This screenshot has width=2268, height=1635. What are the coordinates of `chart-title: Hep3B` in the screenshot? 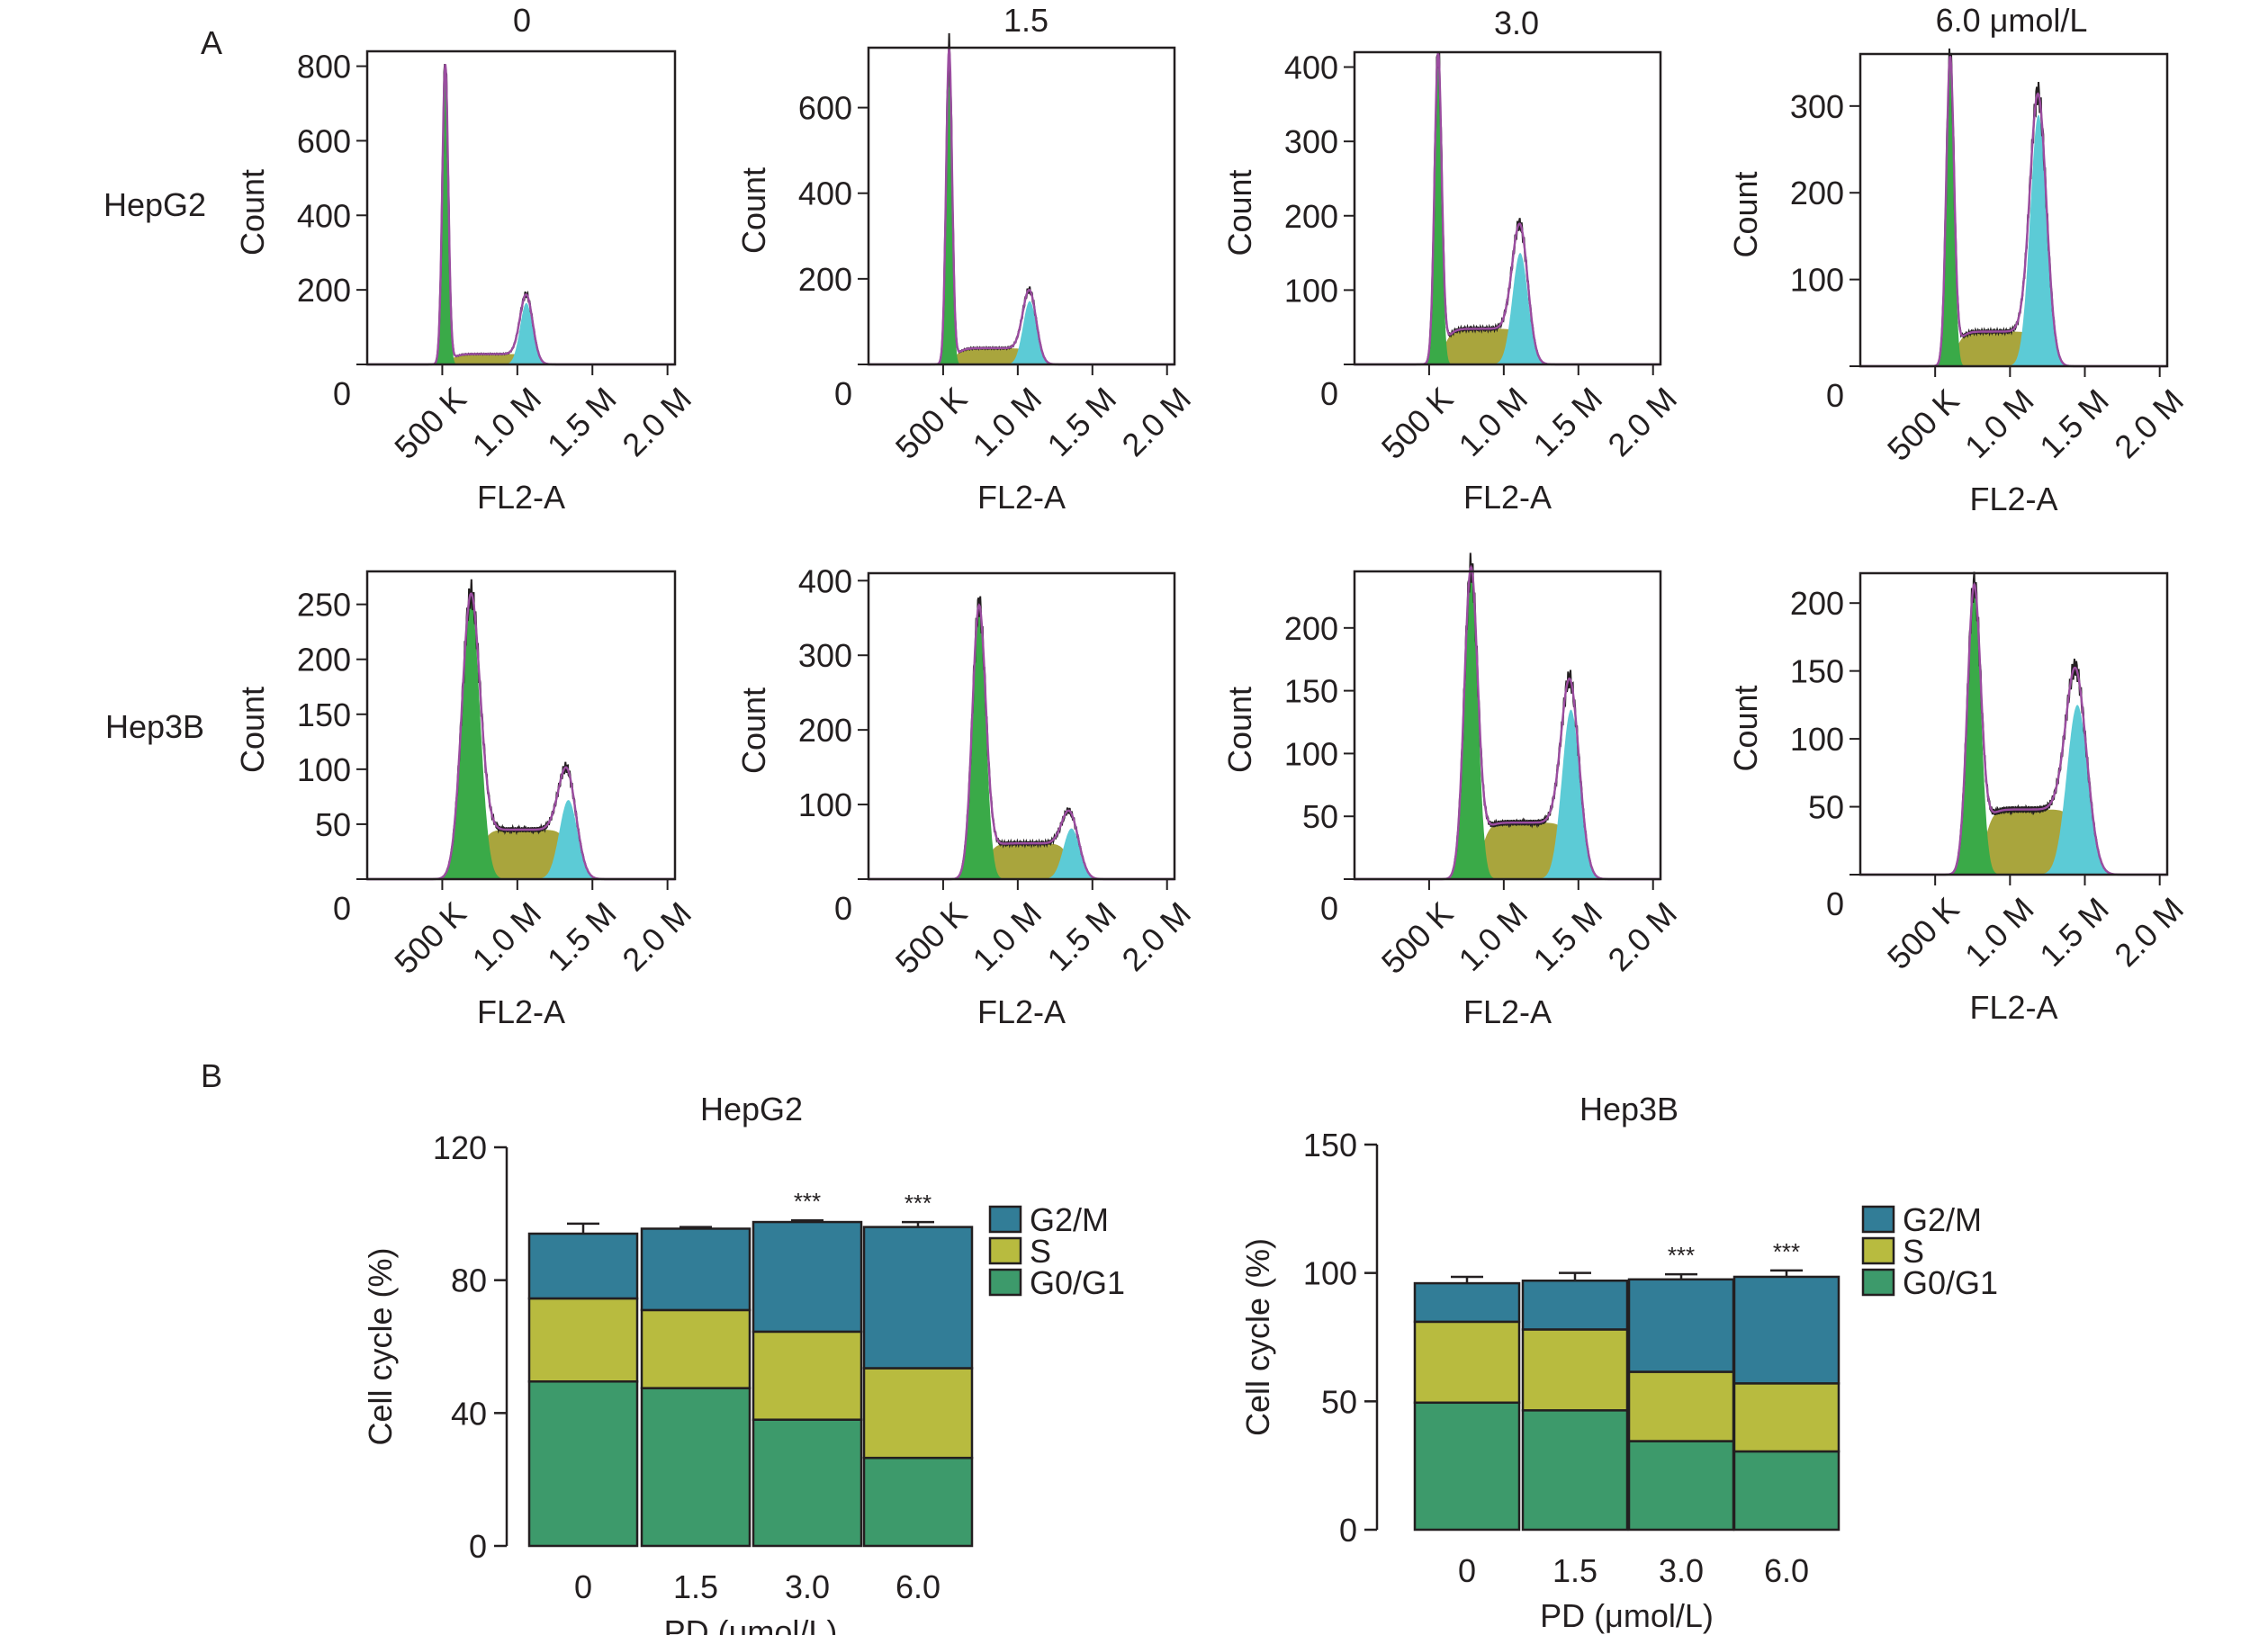 It's located at (1629, 1109).